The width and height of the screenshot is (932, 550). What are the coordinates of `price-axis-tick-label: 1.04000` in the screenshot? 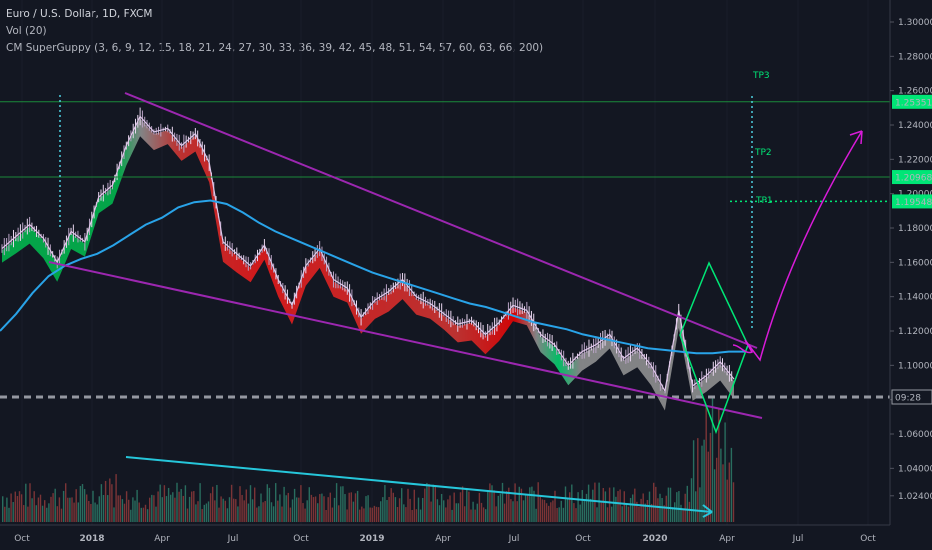 It's located at (915, 469).